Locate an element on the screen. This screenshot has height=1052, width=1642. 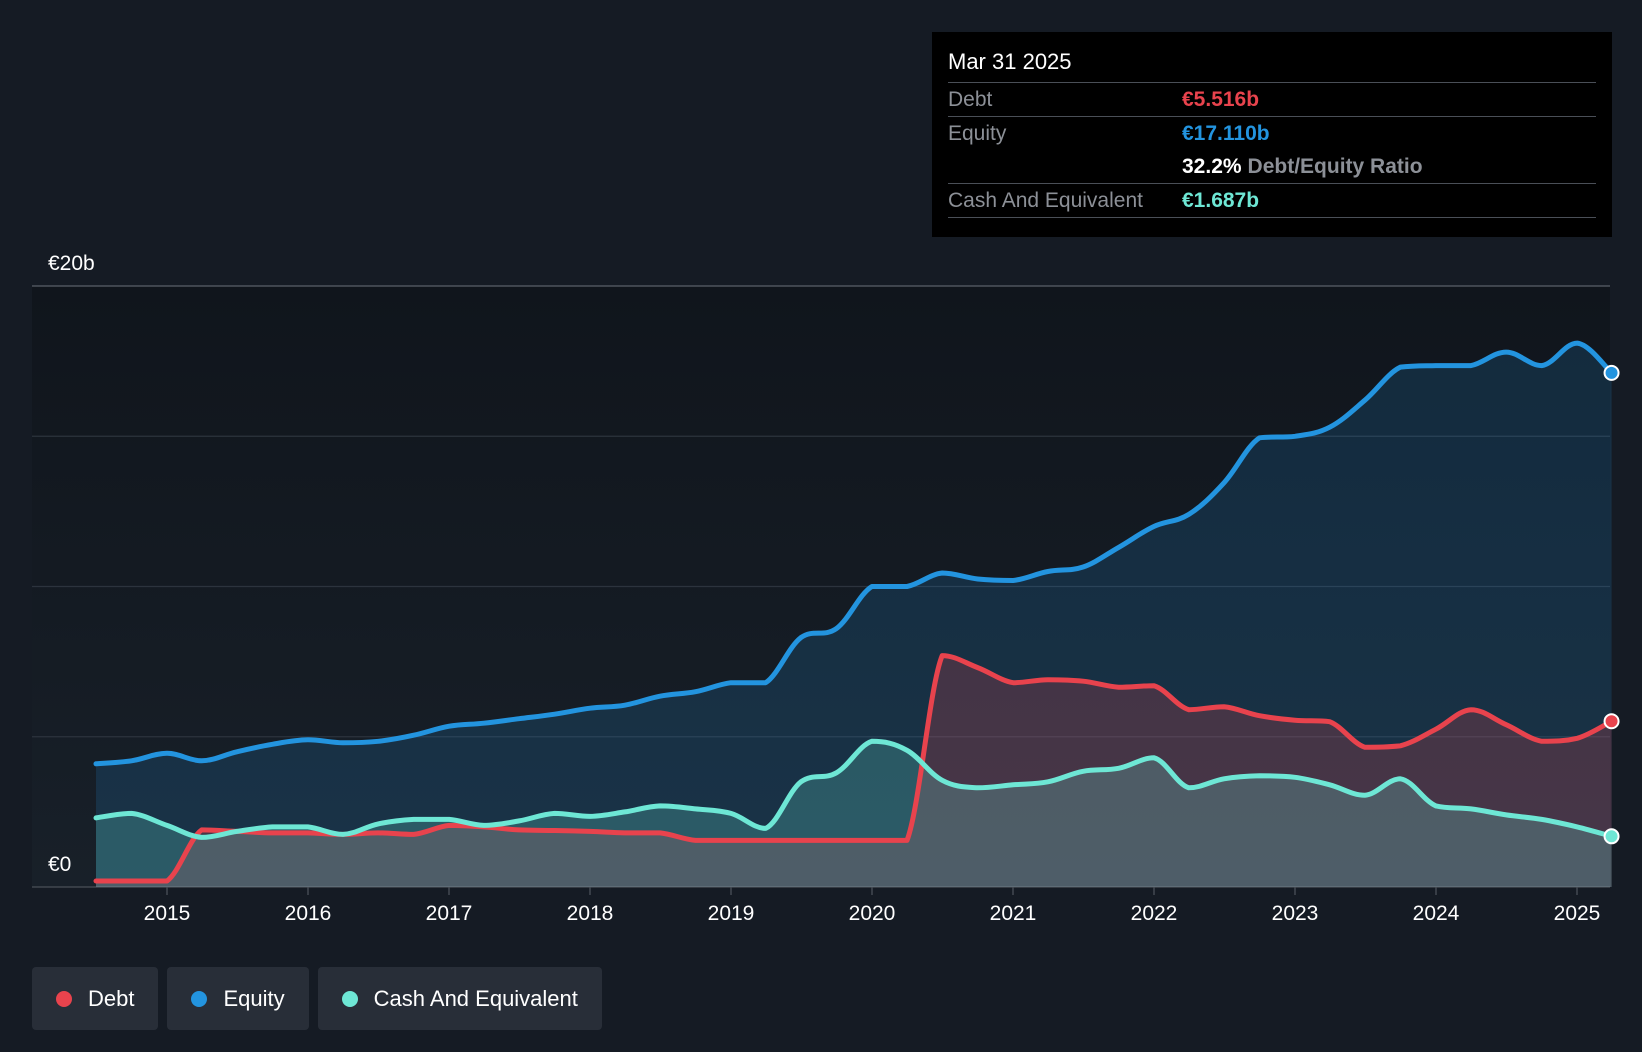
line-cash-and-equivalent is located at coordinates (854, 789).